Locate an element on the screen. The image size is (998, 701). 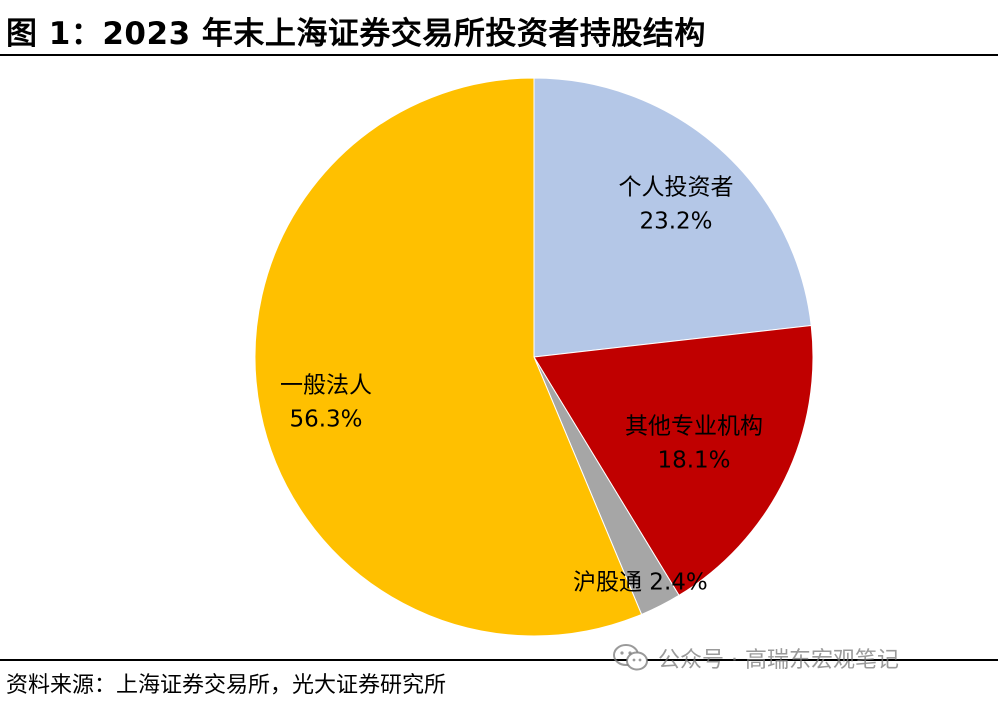
slice-value-3: 56.3% is located at coordinates (325, 420).